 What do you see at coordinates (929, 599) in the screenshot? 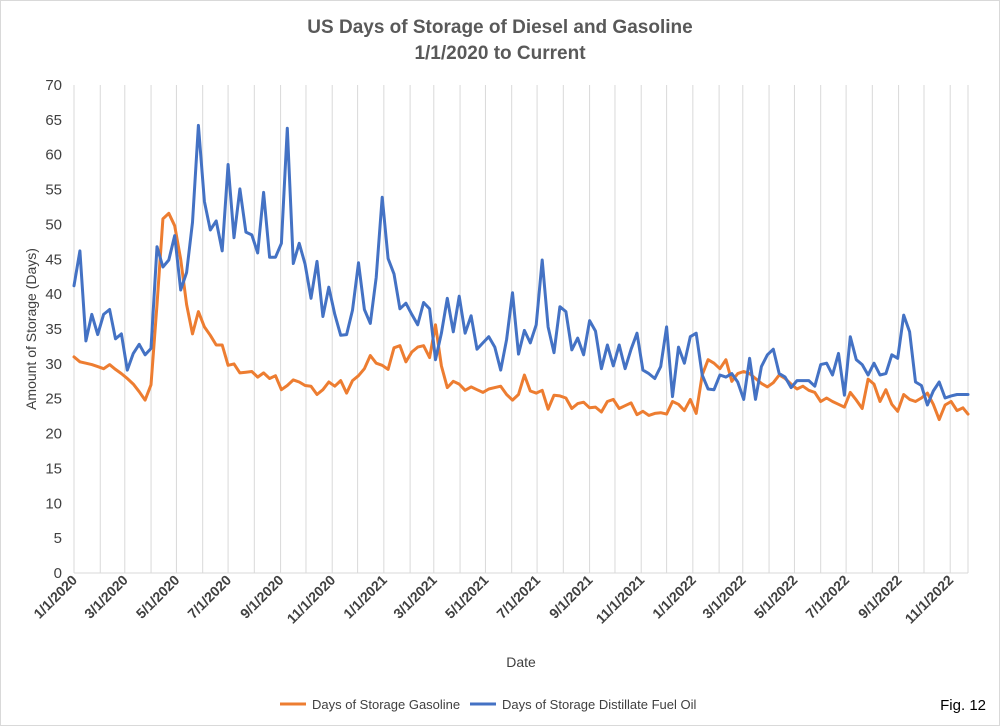
I see `x-tick-label: 11/1/2022` at bounding box center [929, 599].